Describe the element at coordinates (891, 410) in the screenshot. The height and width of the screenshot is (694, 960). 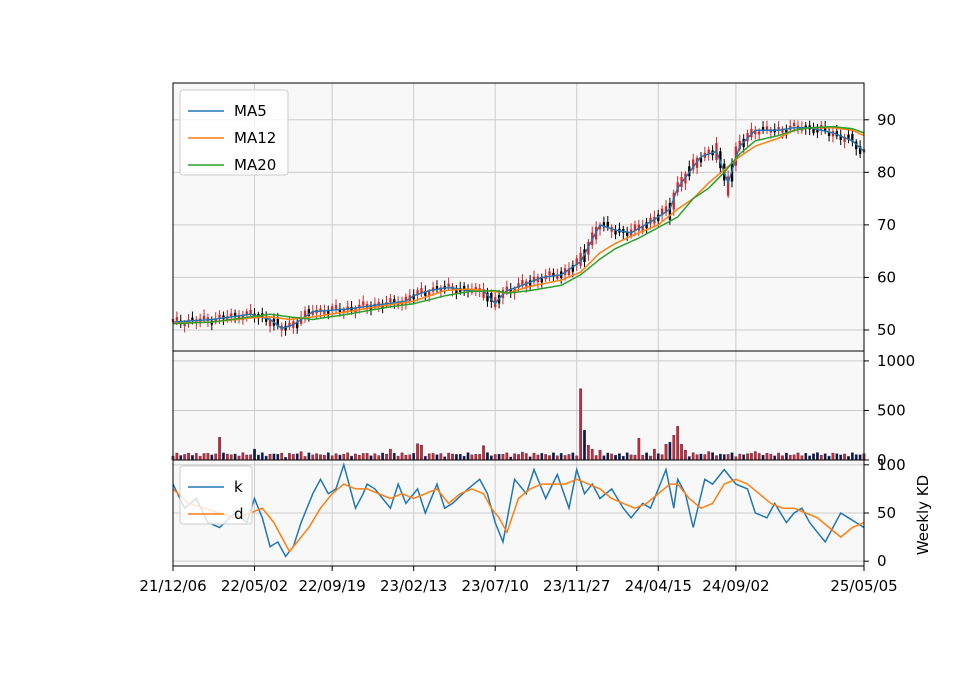
I see `volume-y-tick-label: 500` at that location.